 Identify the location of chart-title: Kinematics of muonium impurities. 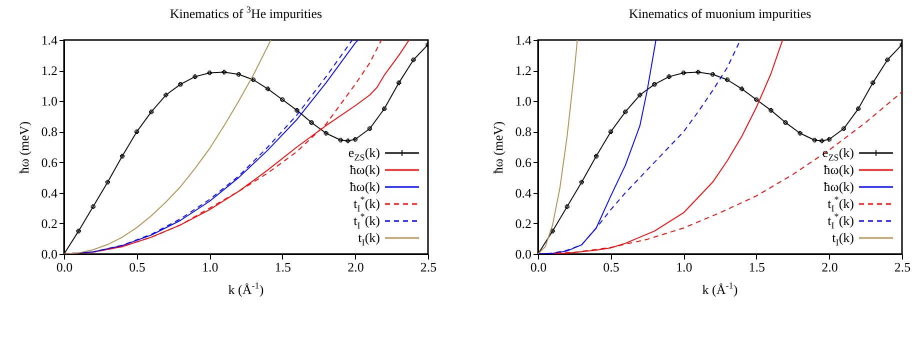
(720, 14).